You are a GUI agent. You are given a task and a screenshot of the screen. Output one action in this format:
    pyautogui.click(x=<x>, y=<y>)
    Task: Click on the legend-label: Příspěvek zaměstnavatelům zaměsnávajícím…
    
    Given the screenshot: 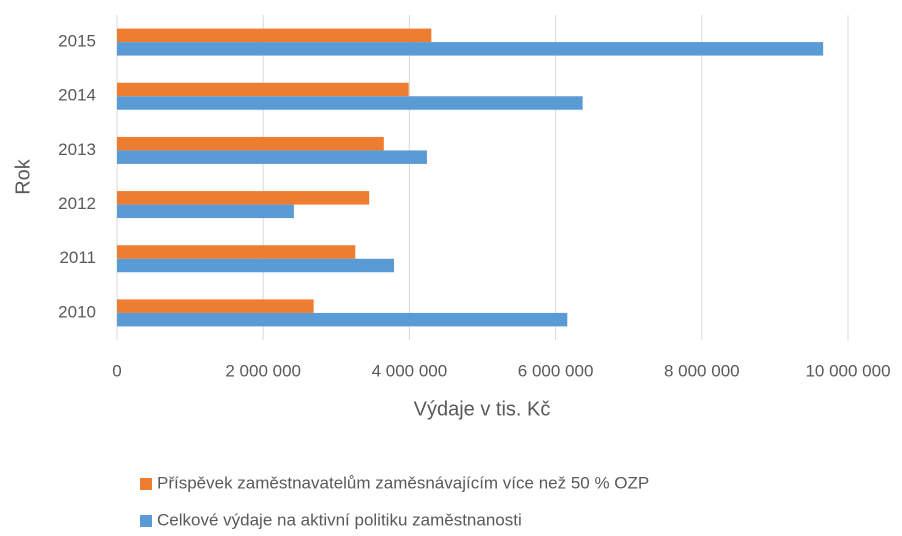 What is the action you would take?
    pyautogui.click(x=403, y=482)
    